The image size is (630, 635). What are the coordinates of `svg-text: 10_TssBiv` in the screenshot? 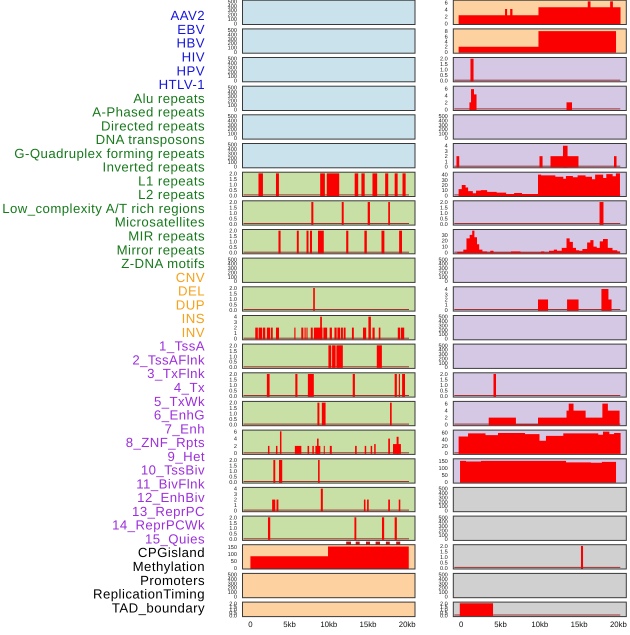 It's located at (173, 470).